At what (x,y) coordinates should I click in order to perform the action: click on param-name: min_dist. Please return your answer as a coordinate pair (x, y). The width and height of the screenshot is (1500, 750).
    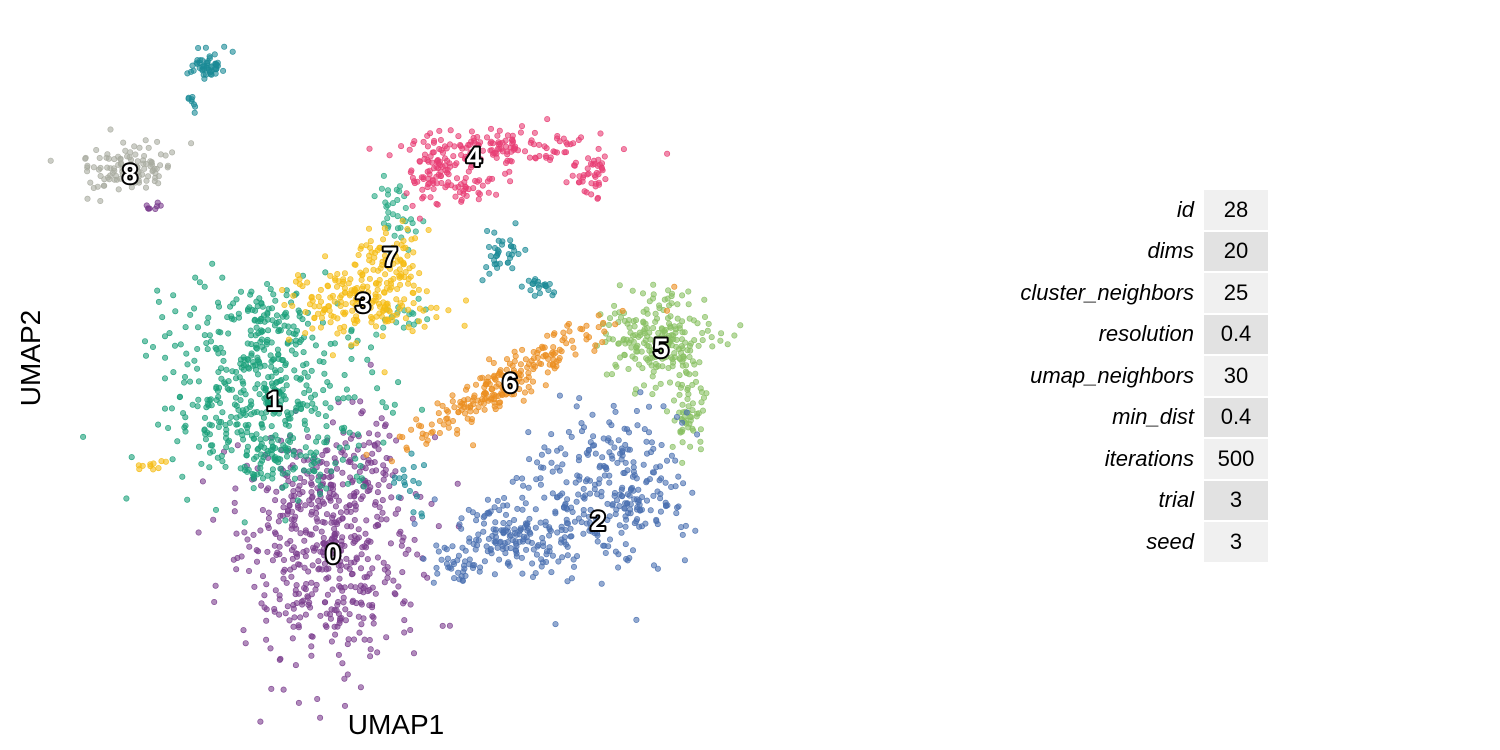
    Looking at the image, I should click on (1153, 417).